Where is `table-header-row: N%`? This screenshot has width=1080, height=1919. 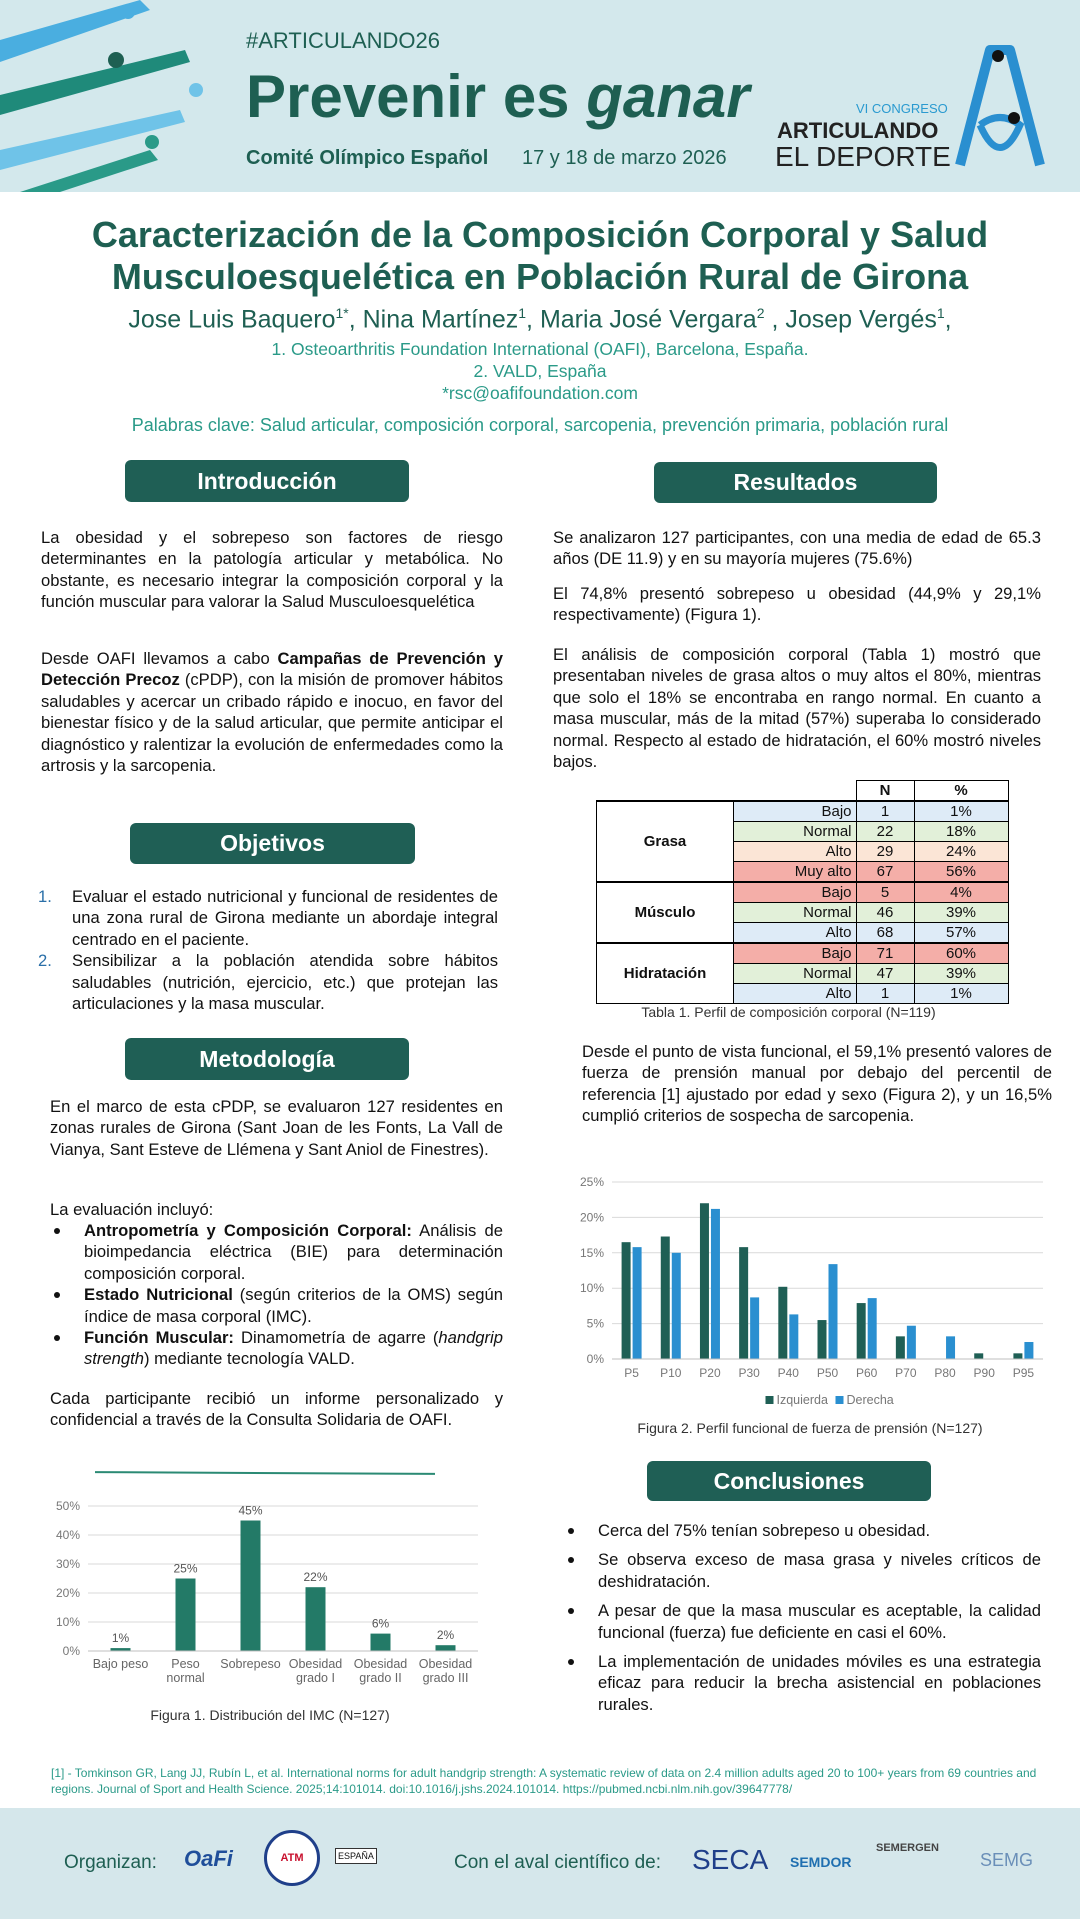
table-header-row: N% is located at coordinates (803, 791).